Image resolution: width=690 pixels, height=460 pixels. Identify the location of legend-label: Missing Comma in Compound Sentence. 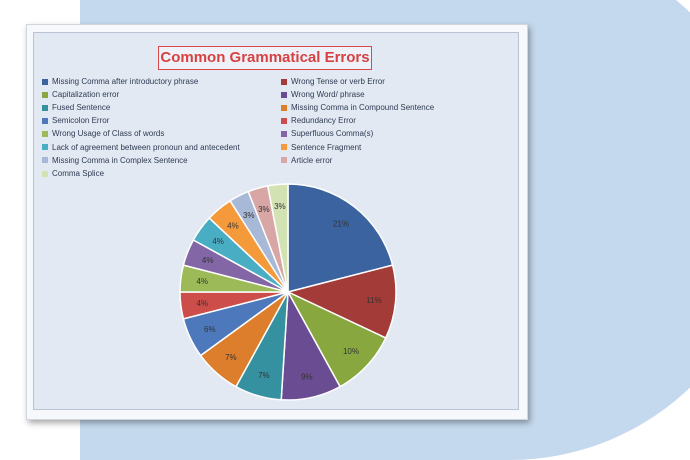
(363, 108).